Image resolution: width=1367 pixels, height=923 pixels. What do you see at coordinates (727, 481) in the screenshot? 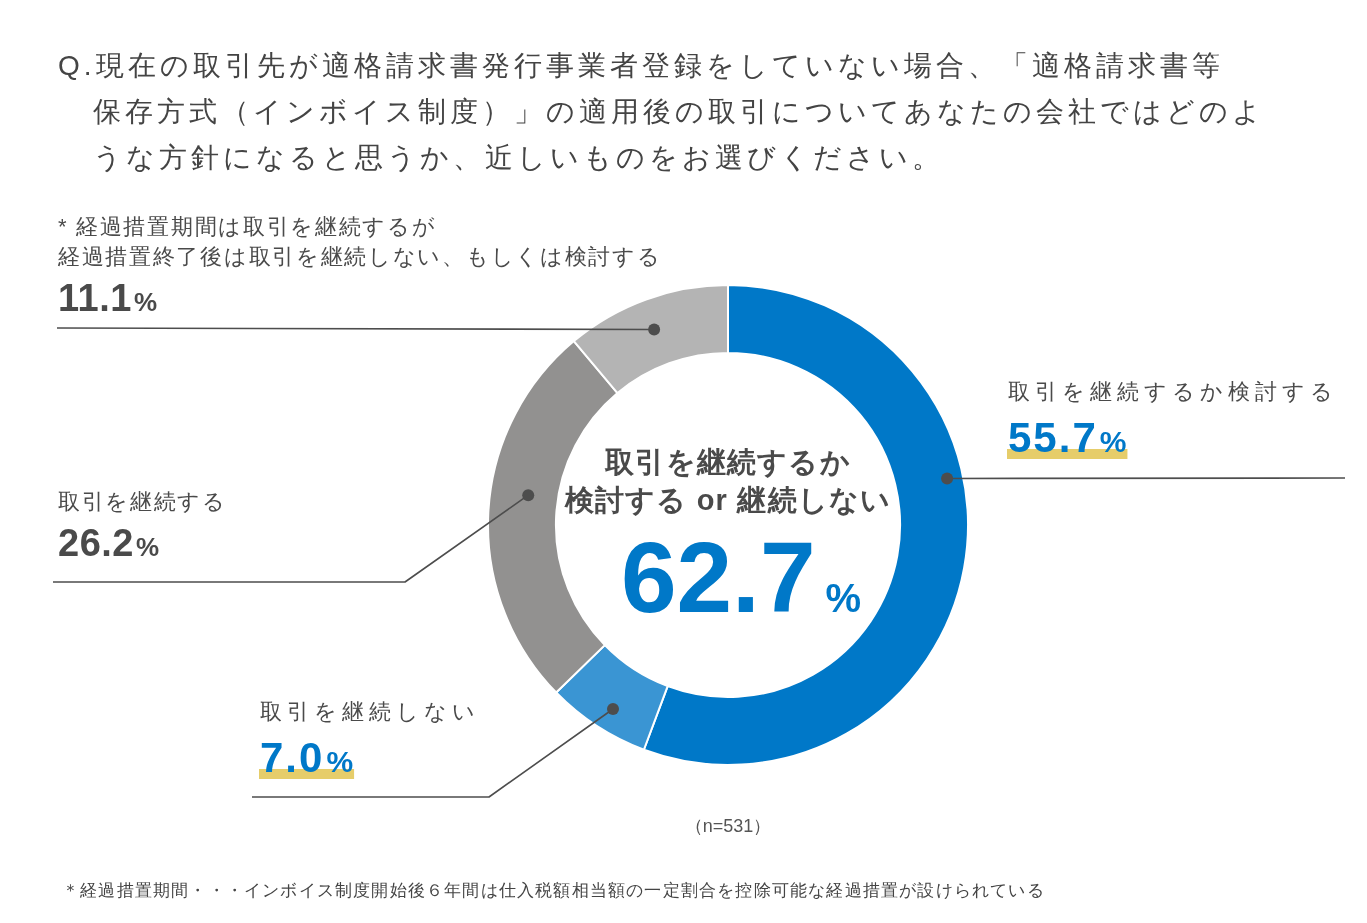
I see `text: 取引を継続するか検討する or 継続しない` at bounding box center [727, 481].